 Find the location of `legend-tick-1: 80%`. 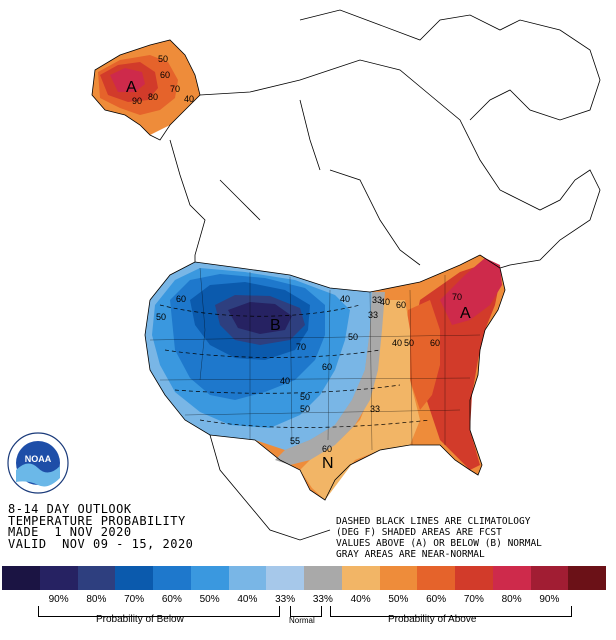

legend-tick-1: 80% is located at coordinates (96, 599).